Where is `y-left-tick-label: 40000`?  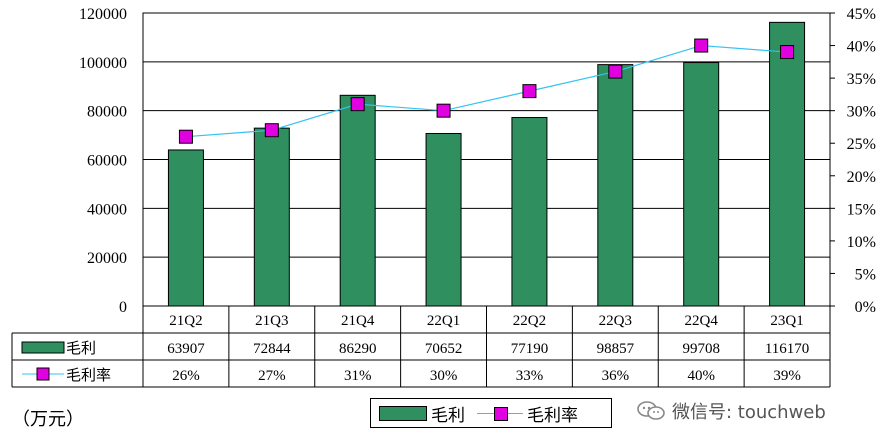 y-left-tick-label: 40000 is located at coordinates (107, 209).